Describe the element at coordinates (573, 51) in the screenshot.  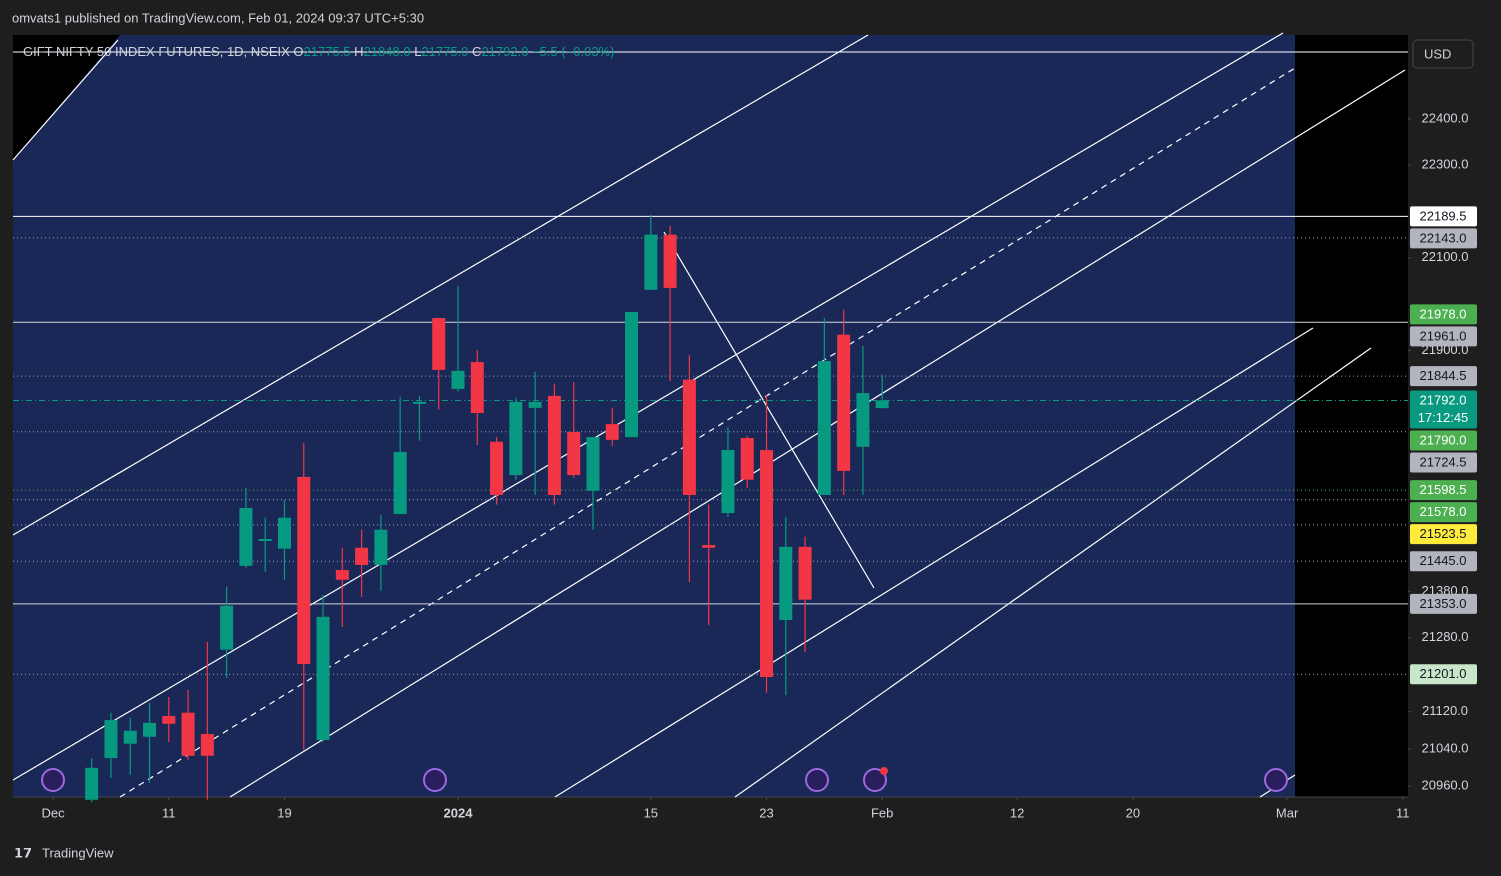
I see `change: −5.5 (−0.03%)` at that location.